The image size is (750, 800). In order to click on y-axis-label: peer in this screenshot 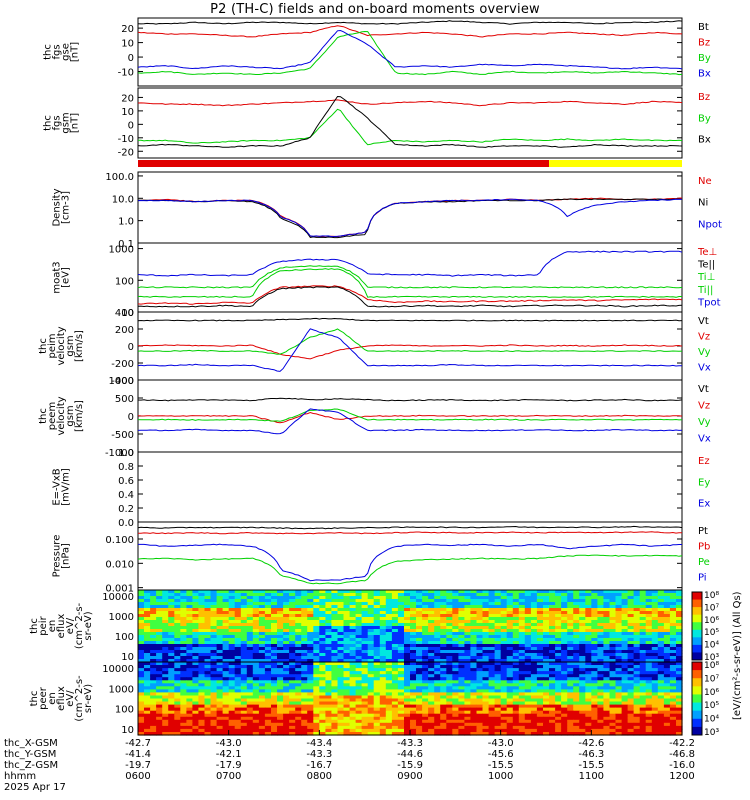, I will do `click(43, 698)`.